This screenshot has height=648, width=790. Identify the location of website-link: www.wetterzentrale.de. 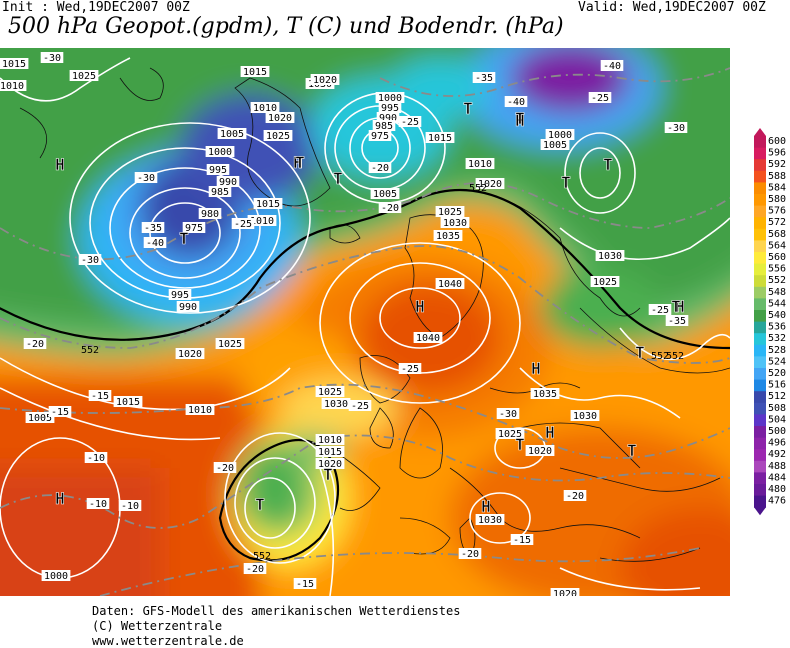
(168, 641).